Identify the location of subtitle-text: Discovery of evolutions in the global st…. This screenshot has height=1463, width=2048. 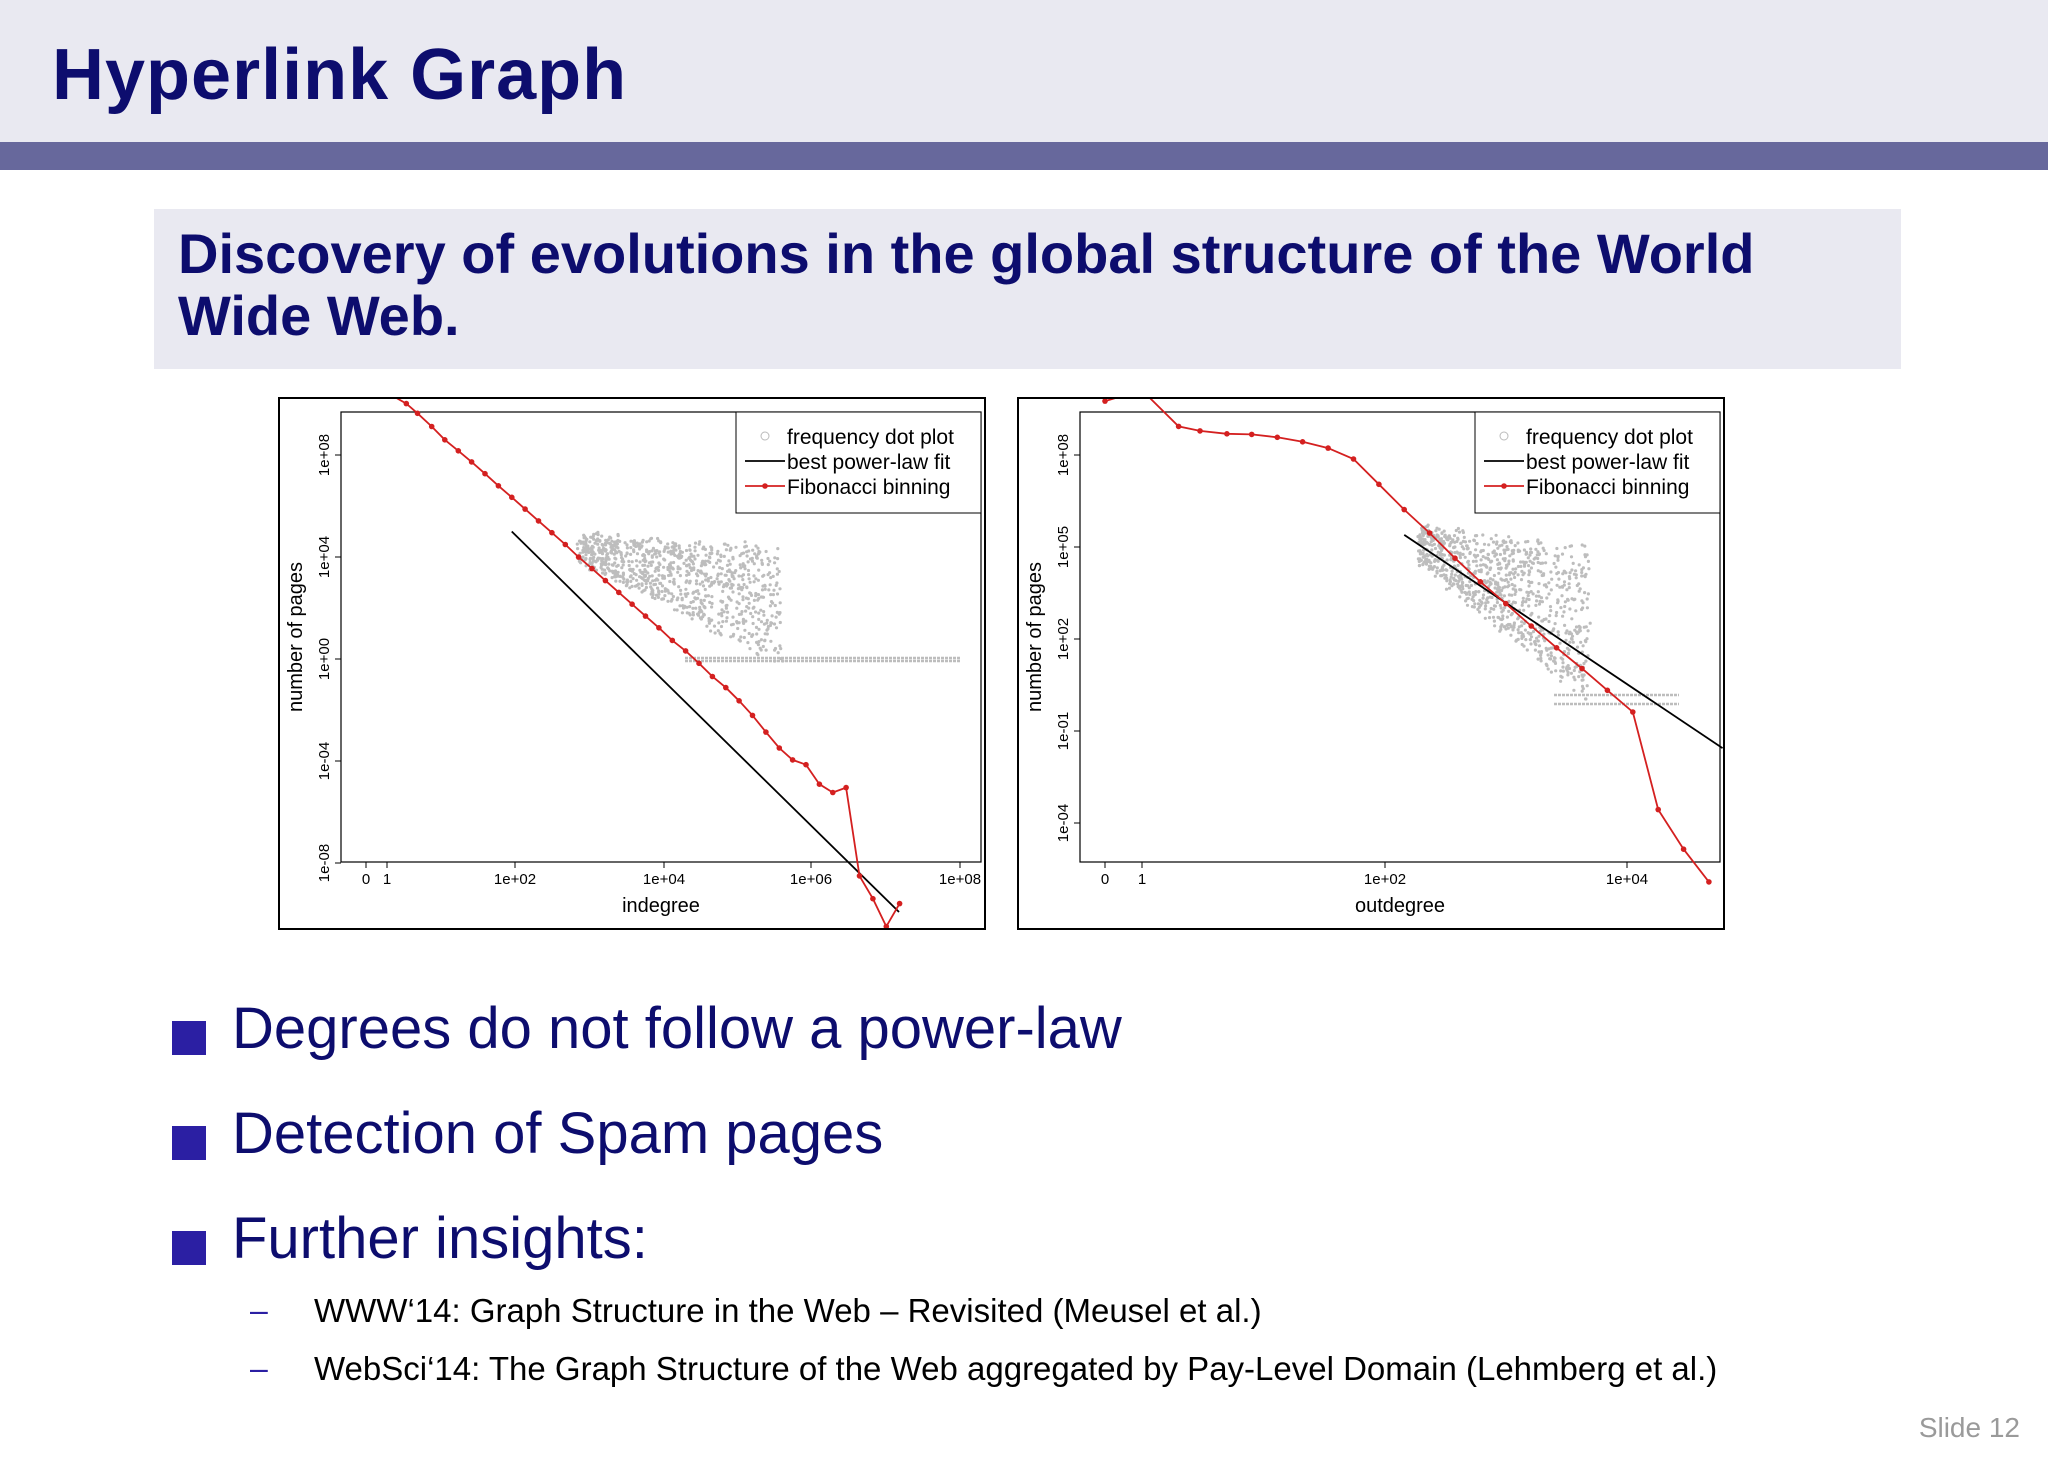
(966, 284).